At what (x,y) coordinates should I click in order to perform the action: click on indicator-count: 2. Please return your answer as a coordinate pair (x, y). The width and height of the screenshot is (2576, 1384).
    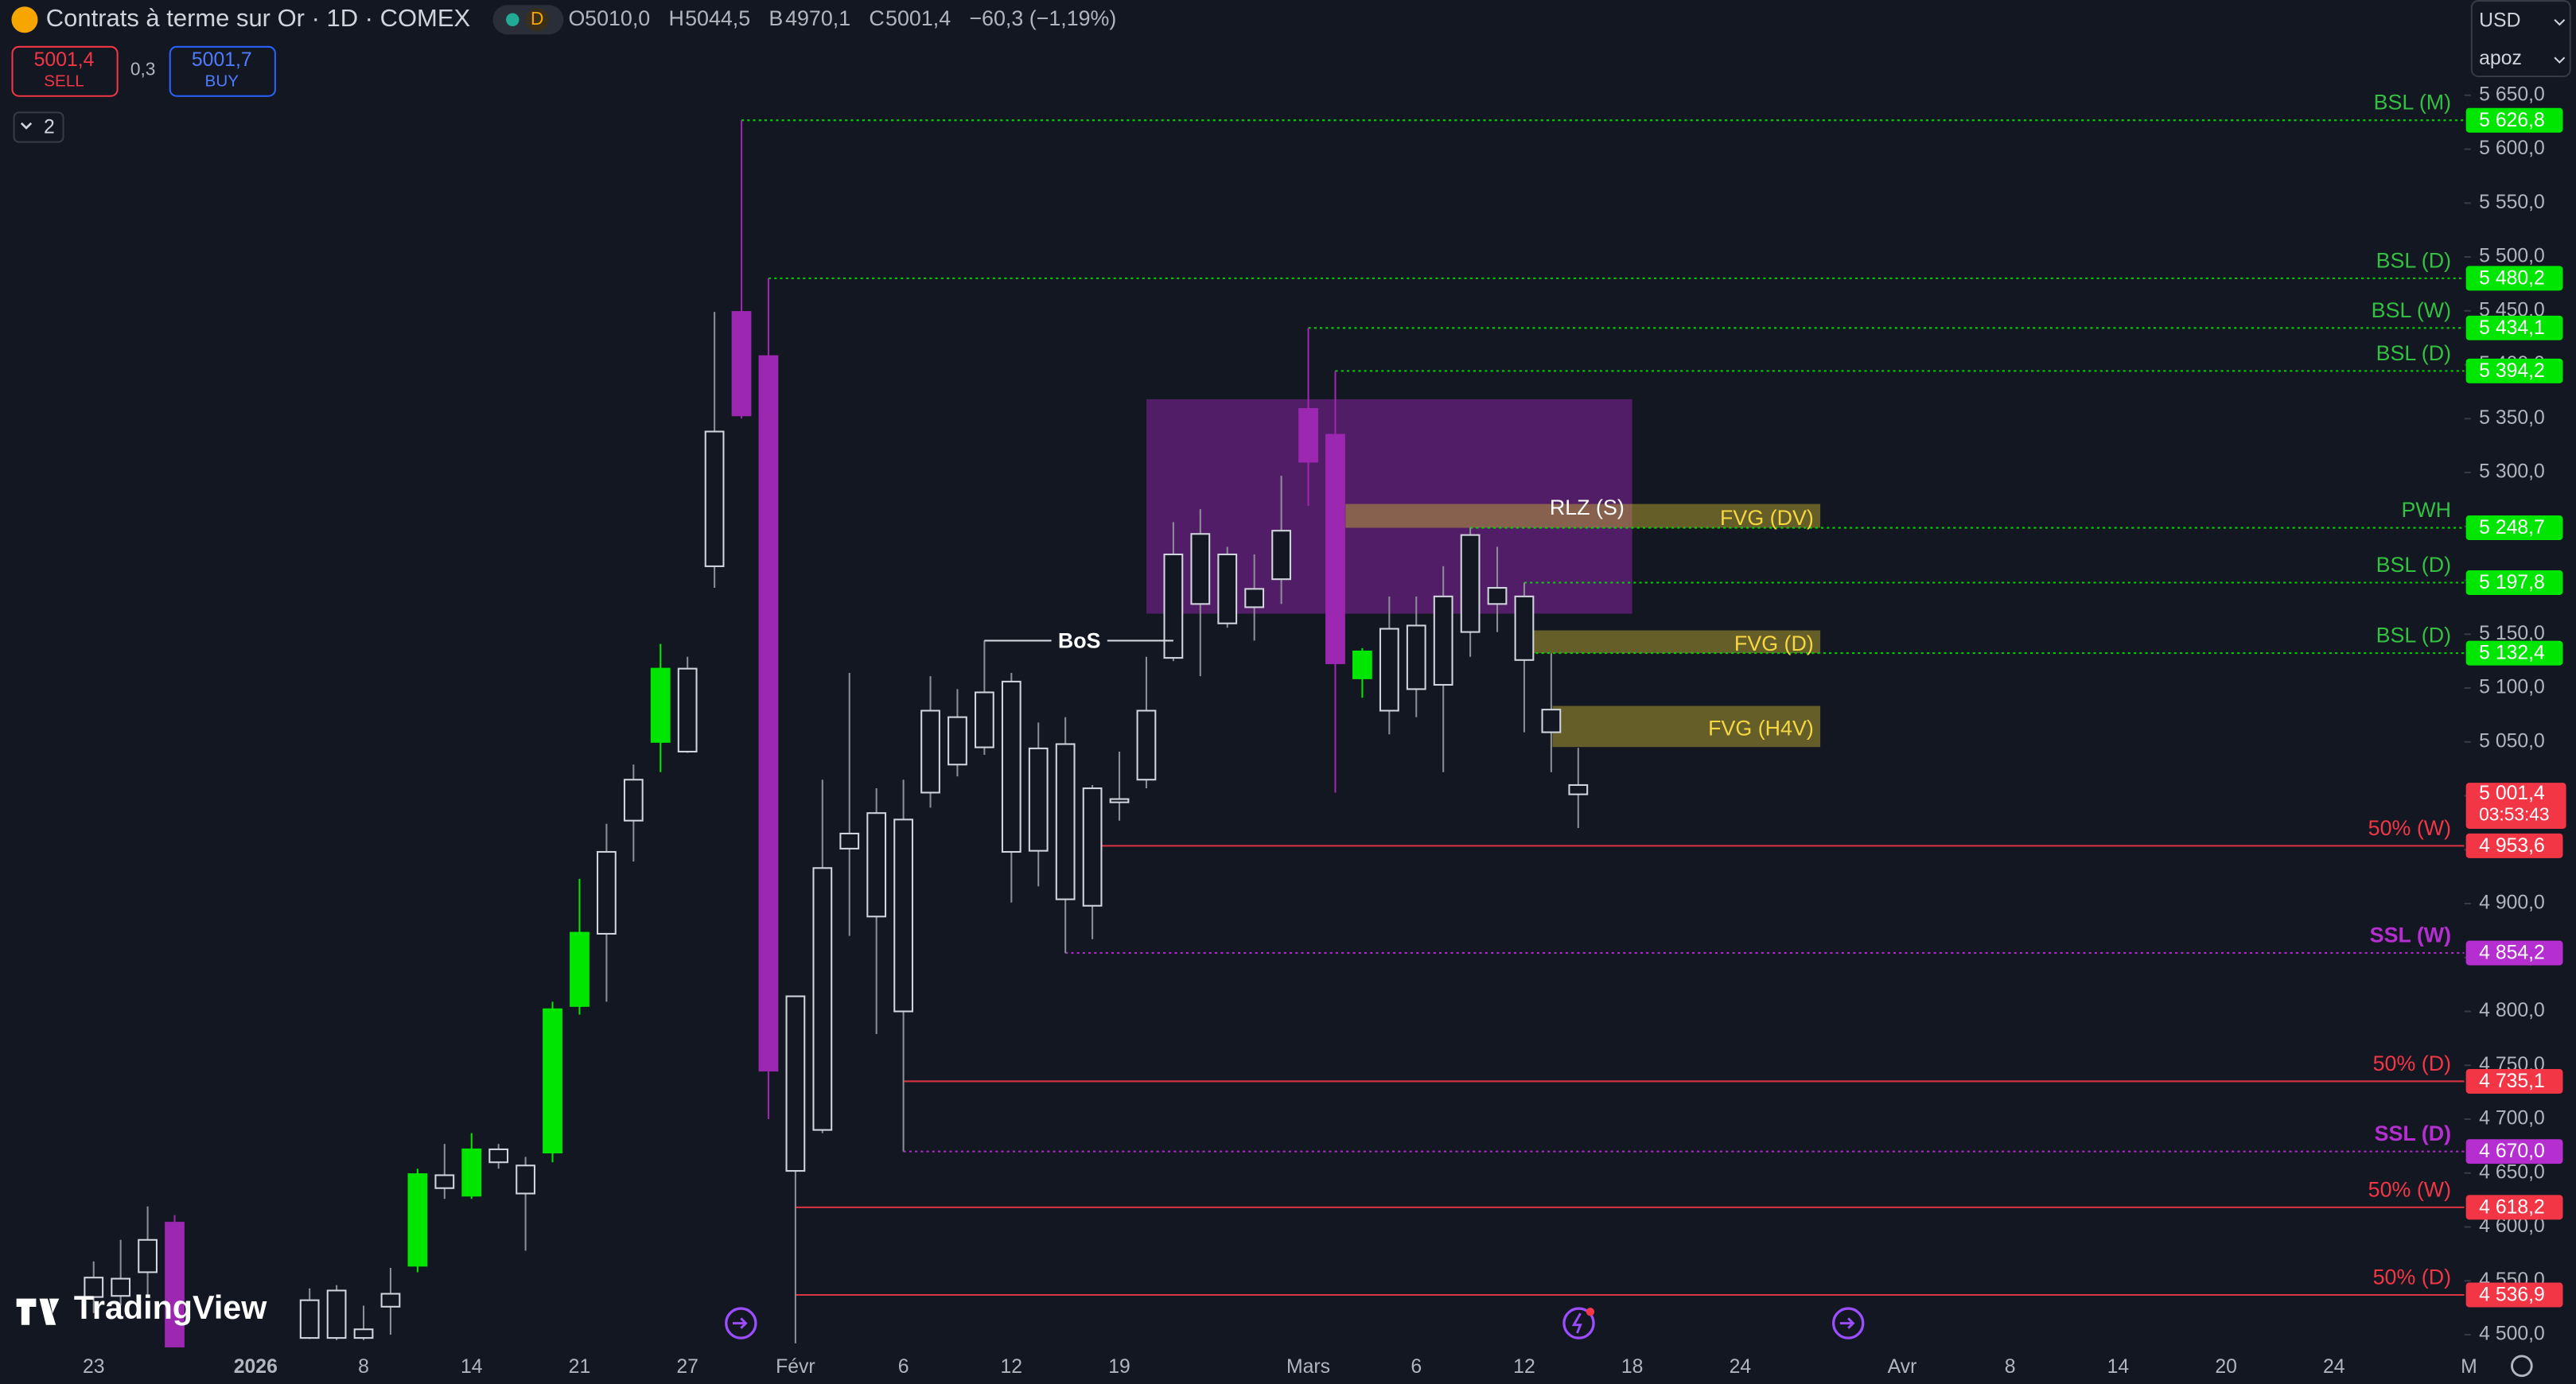
    Looking at the image, I should click on (50, 127).